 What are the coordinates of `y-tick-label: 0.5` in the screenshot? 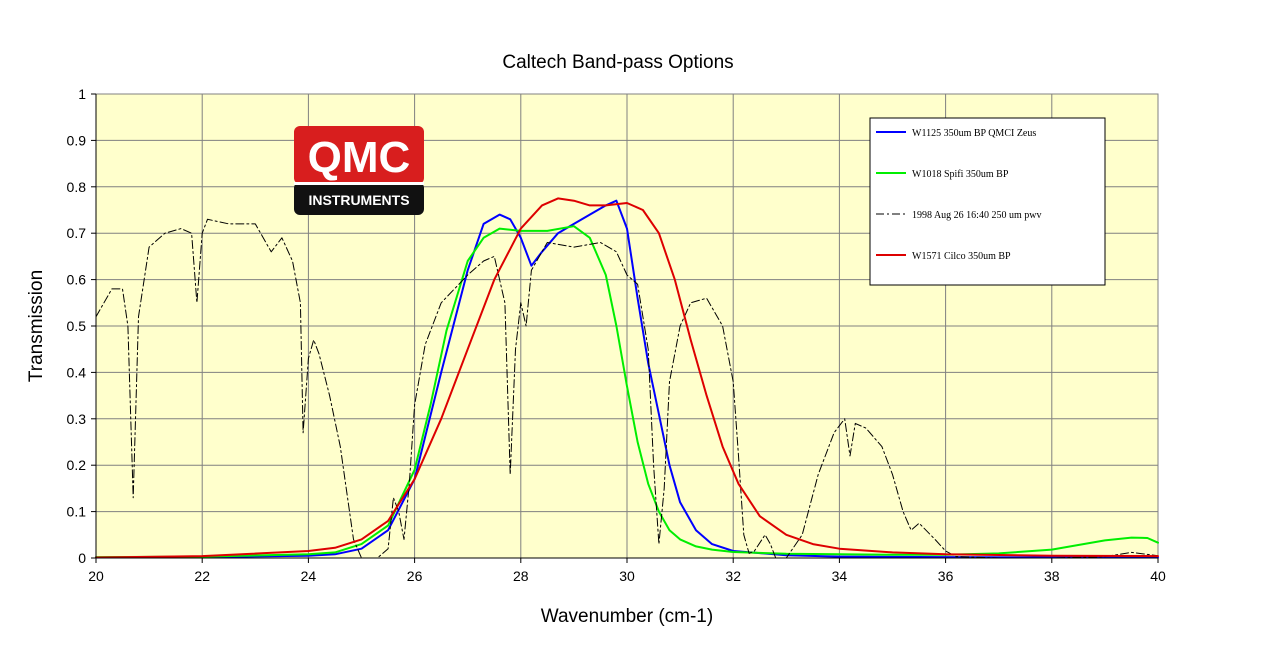 It's located at (77, 326).